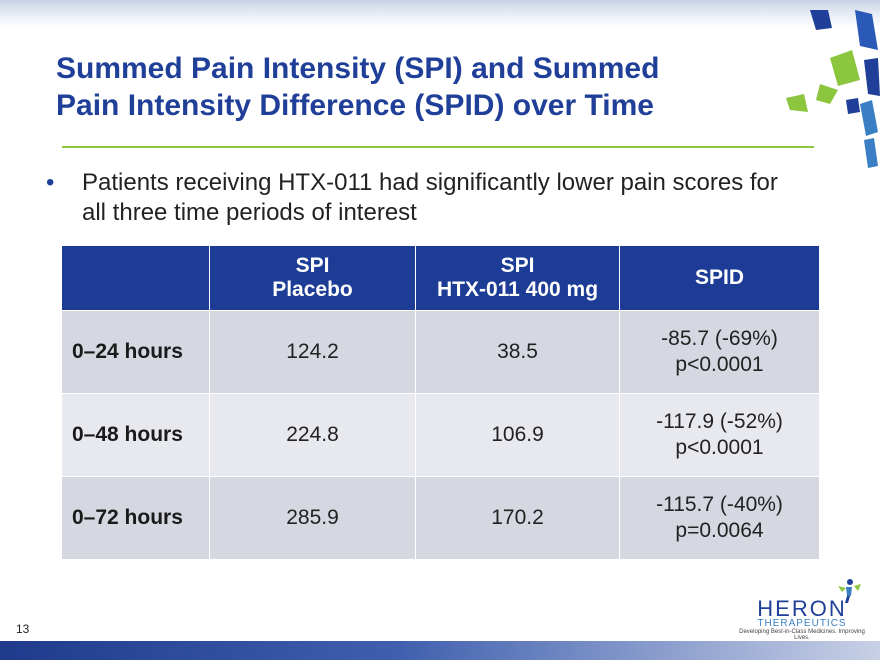  I want to click on period-cell: 0–72 hours, so click(135, 518).